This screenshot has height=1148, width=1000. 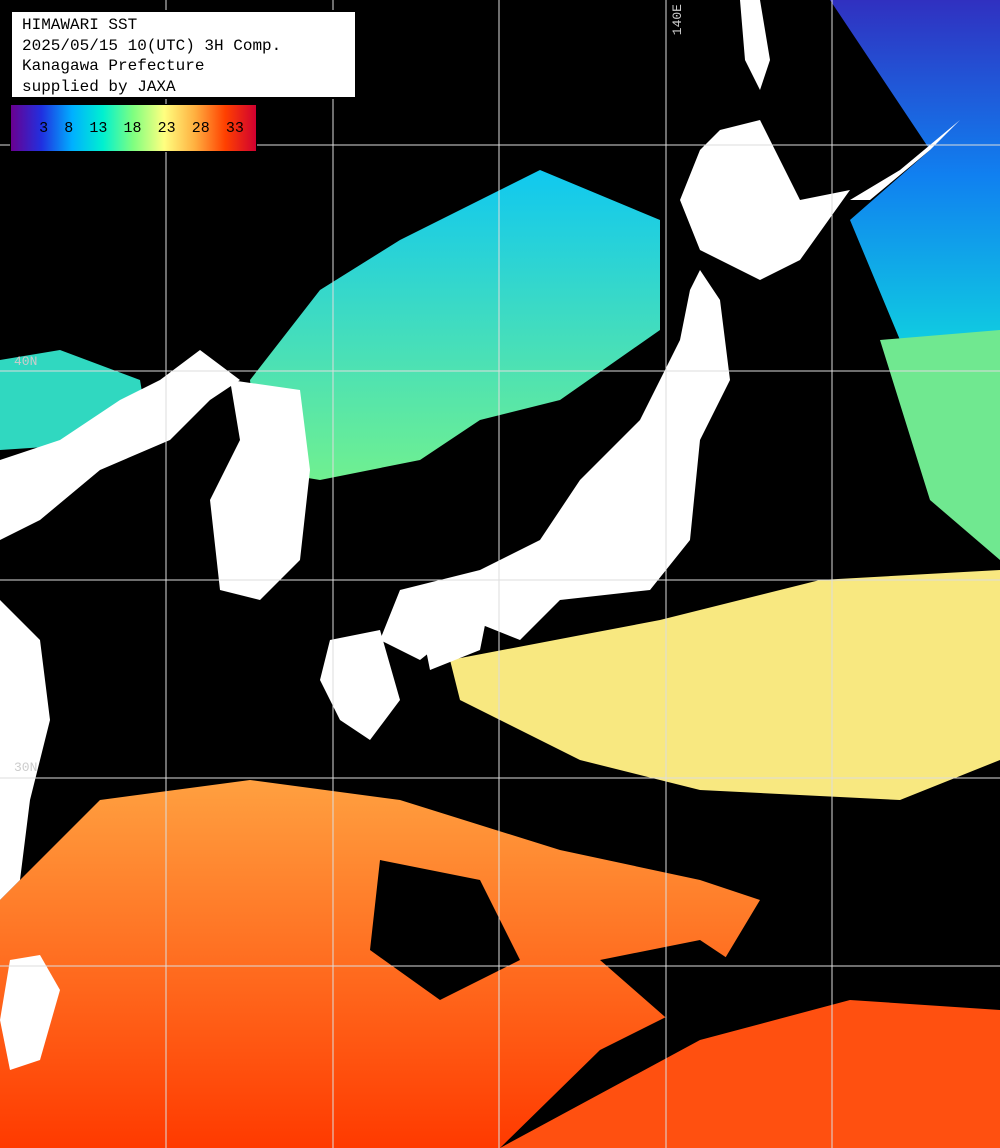 I want to click on color-label: 8, so click(x=69, y=128).